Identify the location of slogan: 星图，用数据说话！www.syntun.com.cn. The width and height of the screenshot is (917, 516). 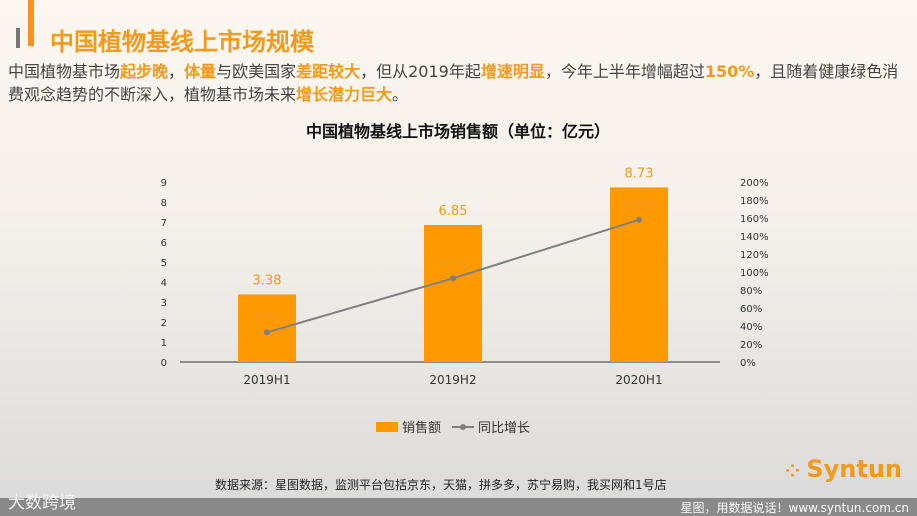
(795, 508).